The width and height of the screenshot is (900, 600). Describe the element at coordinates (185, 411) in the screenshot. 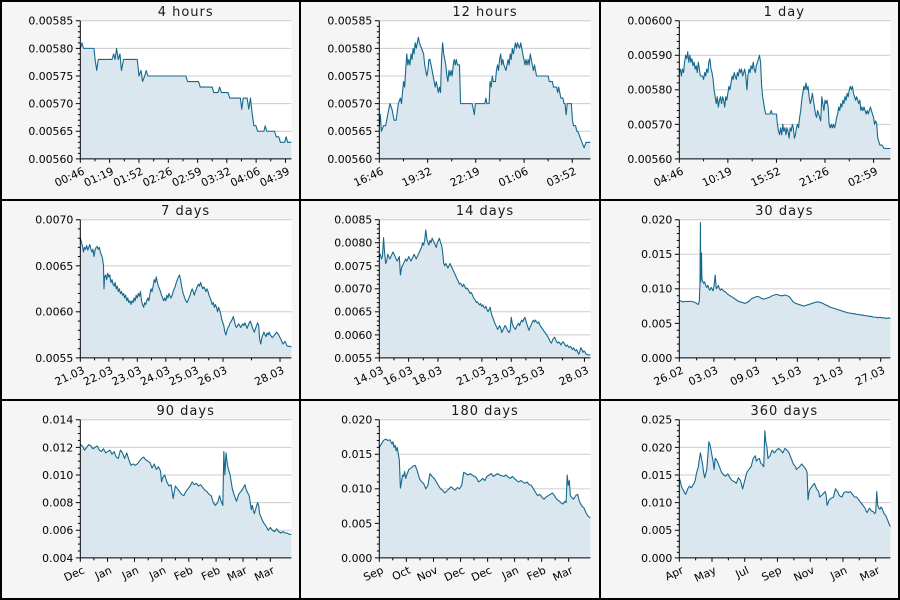

I see `chart-title: 90 days` at that location.